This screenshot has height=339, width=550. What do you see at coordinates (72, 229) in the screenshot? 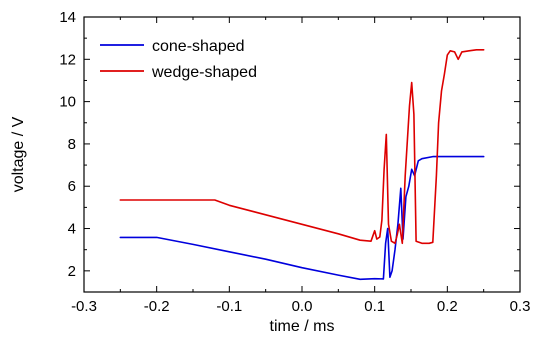
I see `y-tick-label: 4` at bounding box center [72, 229].